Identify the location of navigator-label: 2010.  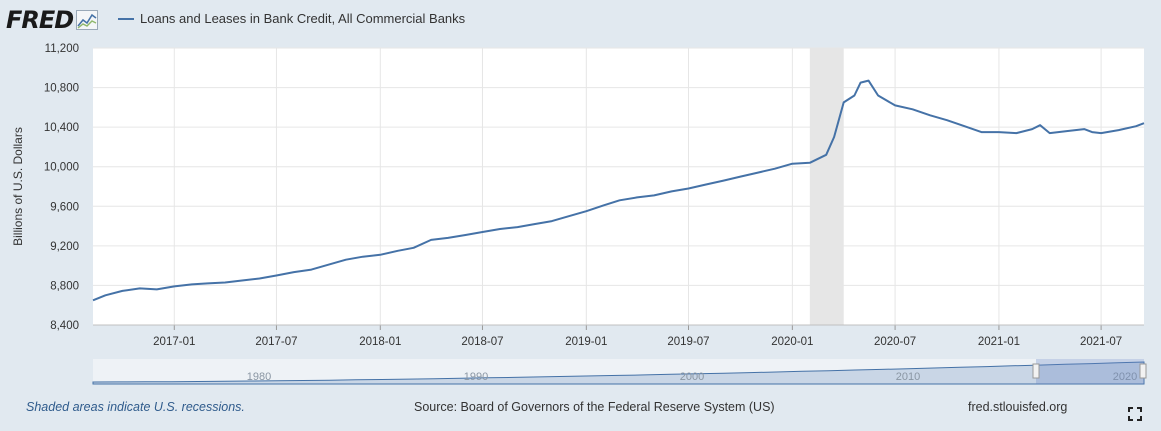
(908, 377).